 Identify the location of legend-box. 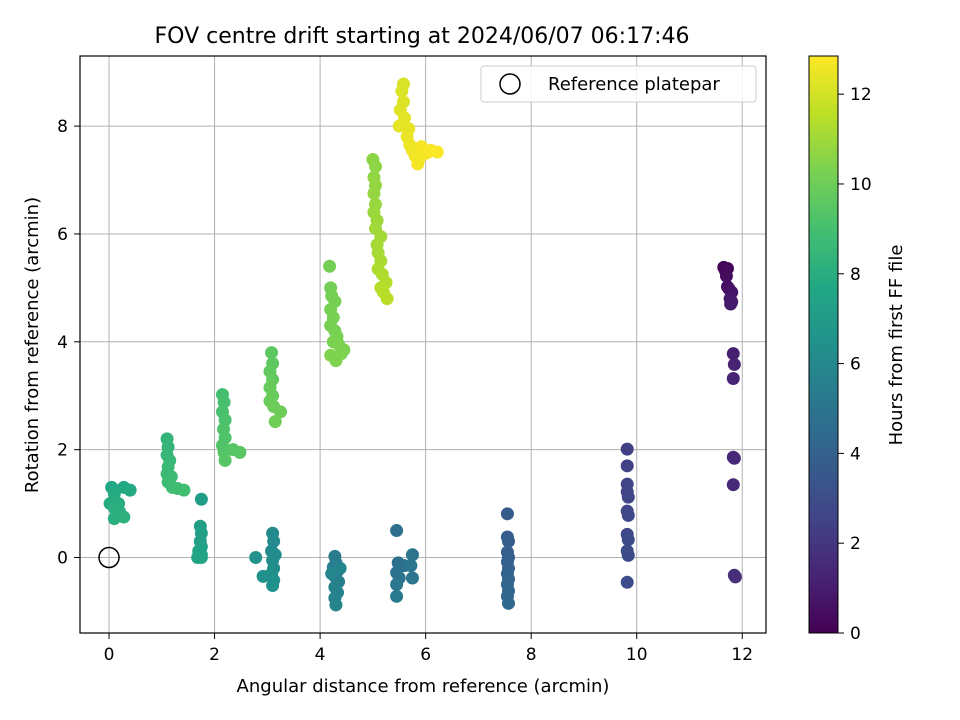
(618, 84).